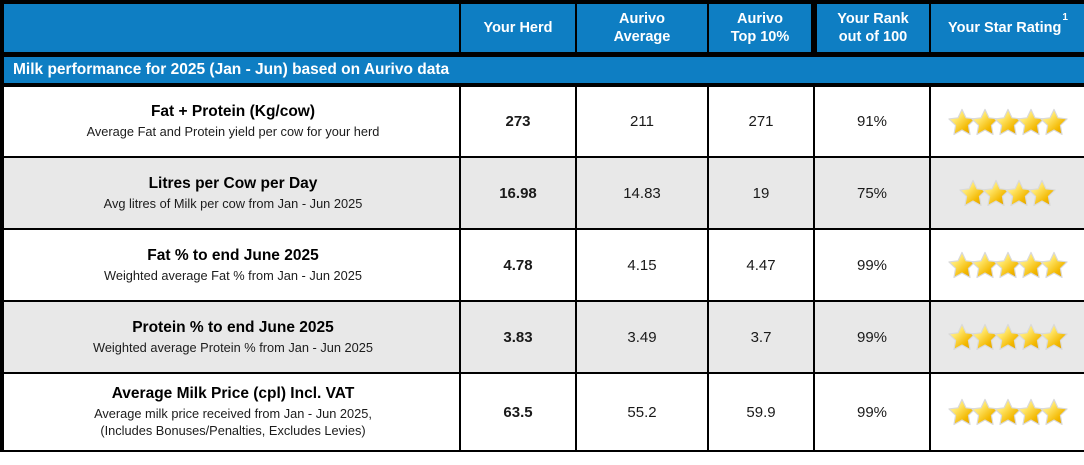 The height and width of the screenshot is (465, 1084). Describe the element at coordinates (233, 394) in the screenshot. I see `metric-title: Average Milk Price (cpl) Incl. VAT` at that location.